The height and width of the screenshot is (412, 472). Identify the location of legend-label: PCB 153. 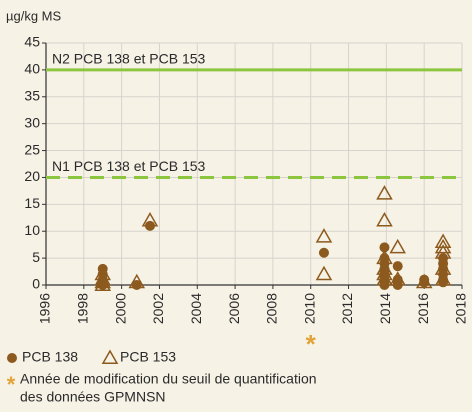
(148, 357).